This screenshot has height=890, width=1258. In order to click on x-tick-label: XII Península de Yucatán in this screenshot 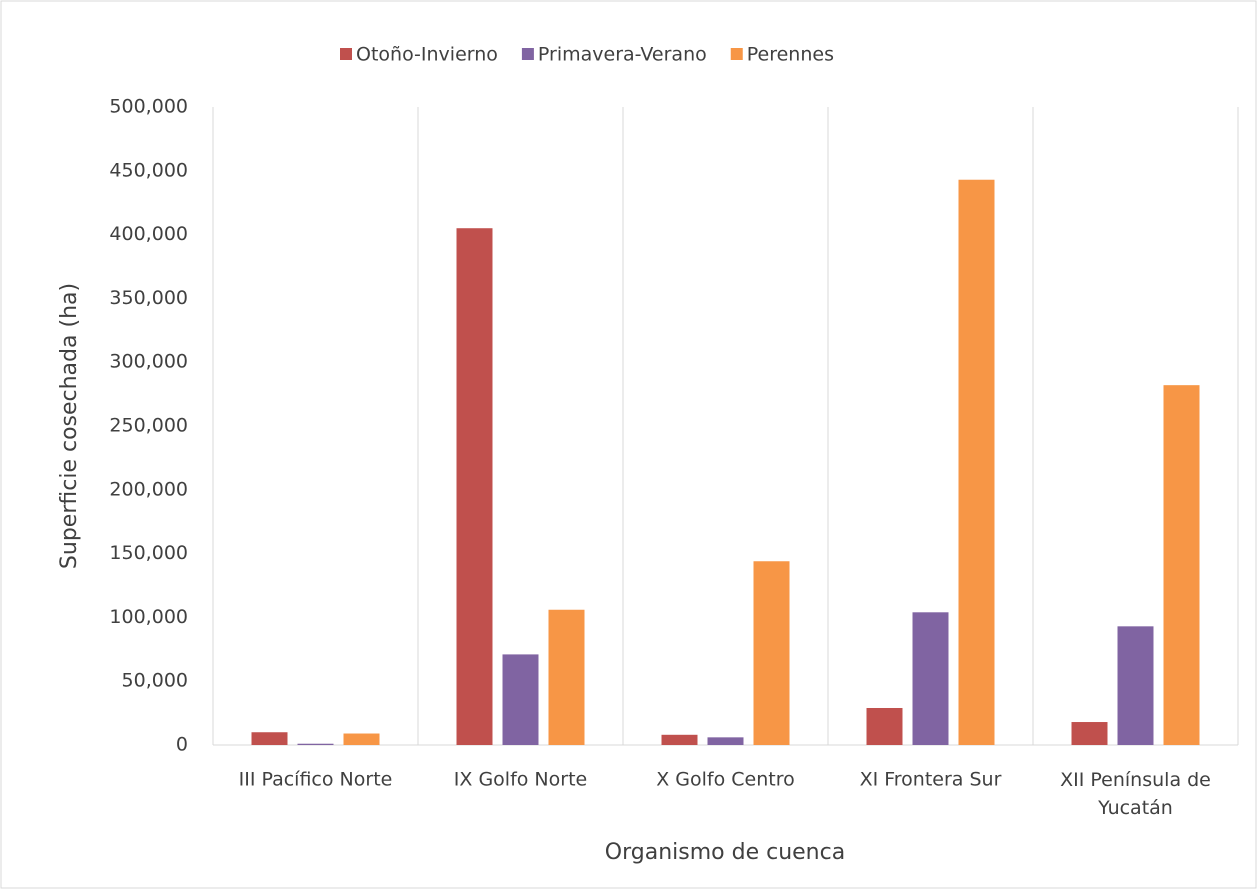, I will do `click(1135, 794)`.